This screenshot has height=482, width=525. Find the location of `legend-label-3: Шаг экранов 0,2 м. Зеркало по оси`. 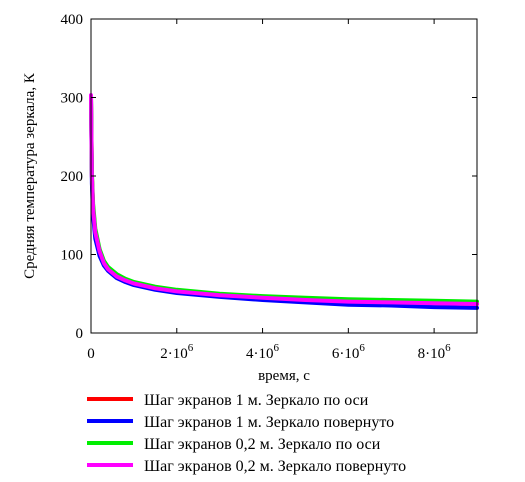

legend-label-3: Шаг экранов 0,2 м. Зеркало по оси is located at coordinates (262, 444).